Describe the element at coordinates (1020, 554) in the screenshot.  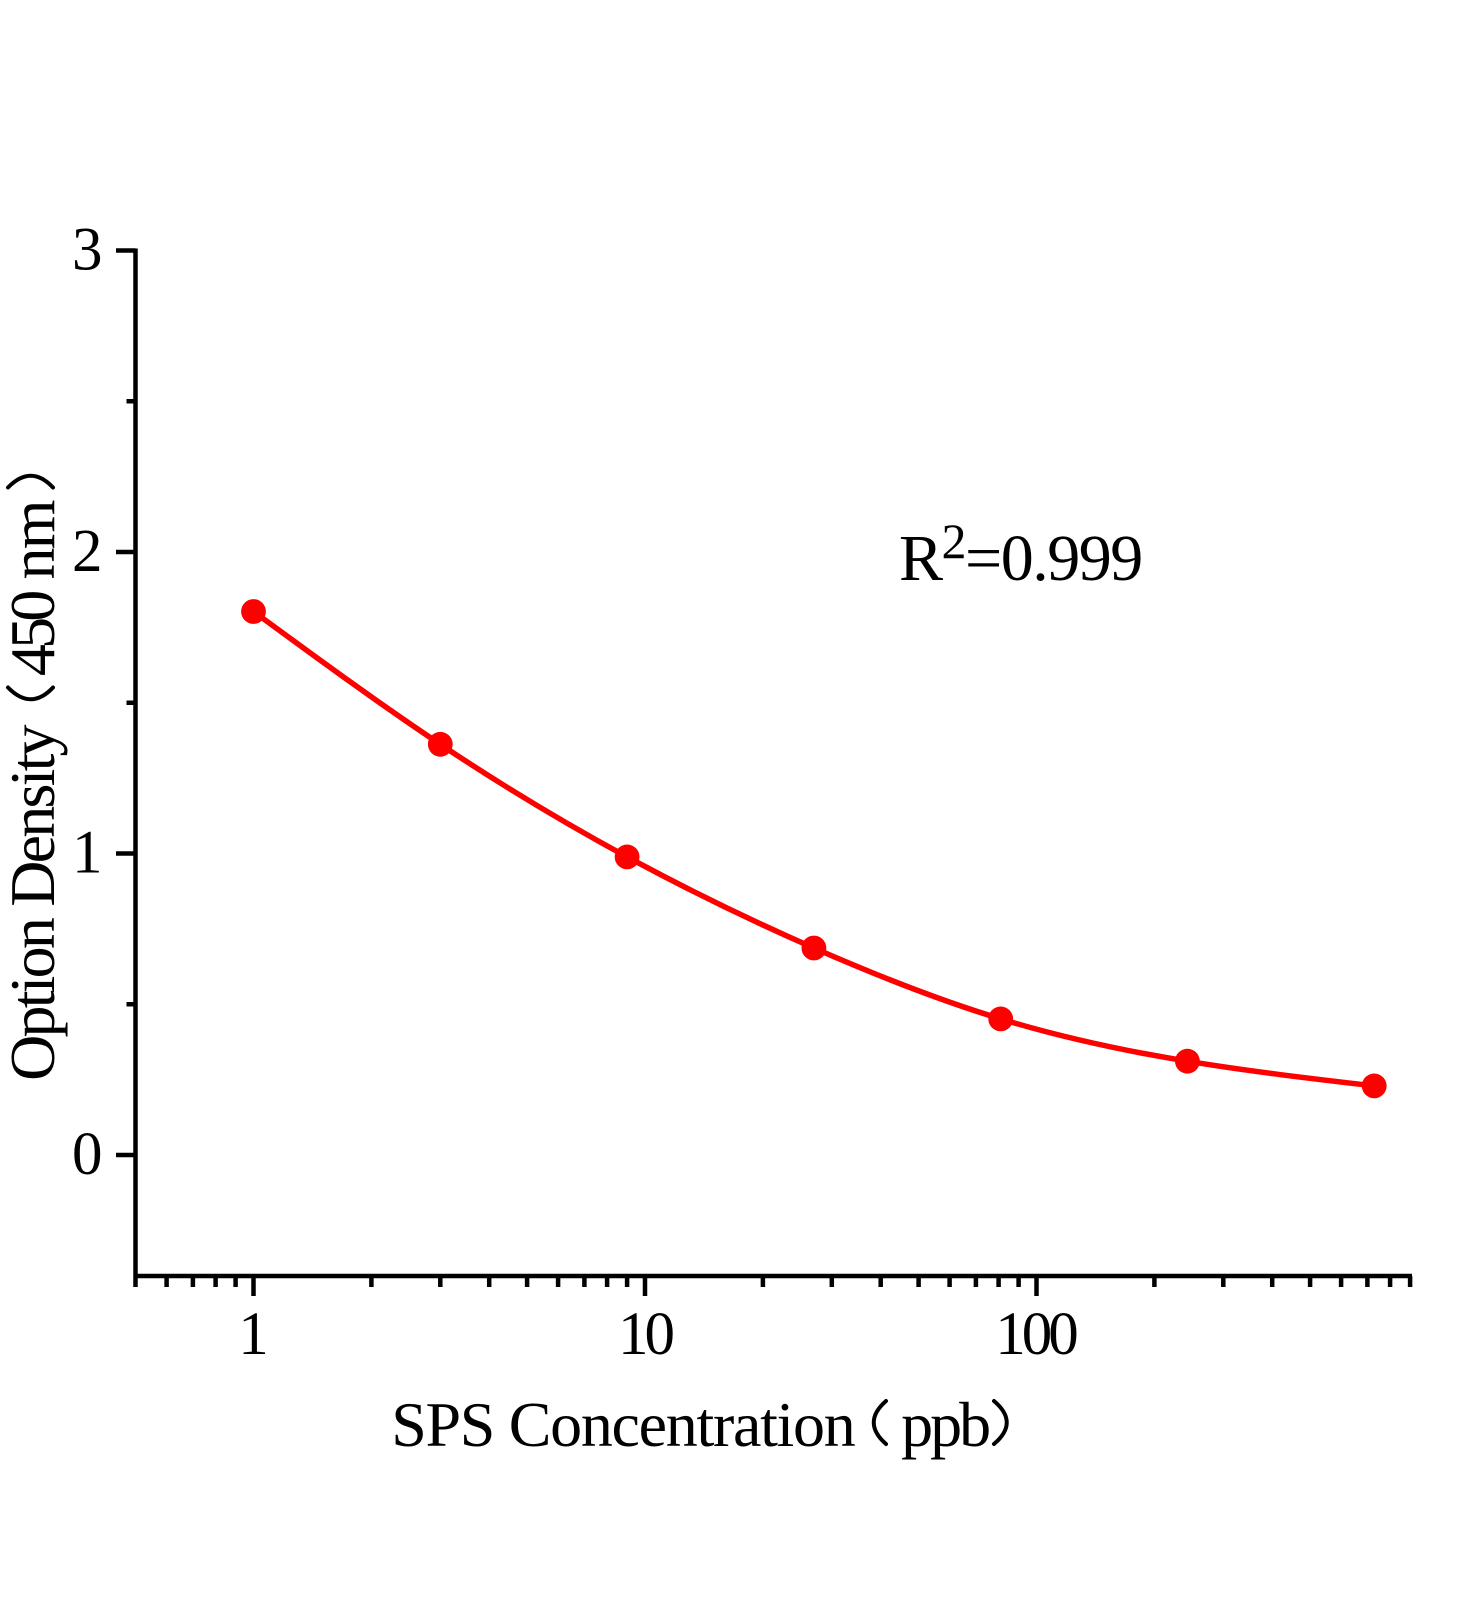
I see `svg-text: R2=0.999` at that location.